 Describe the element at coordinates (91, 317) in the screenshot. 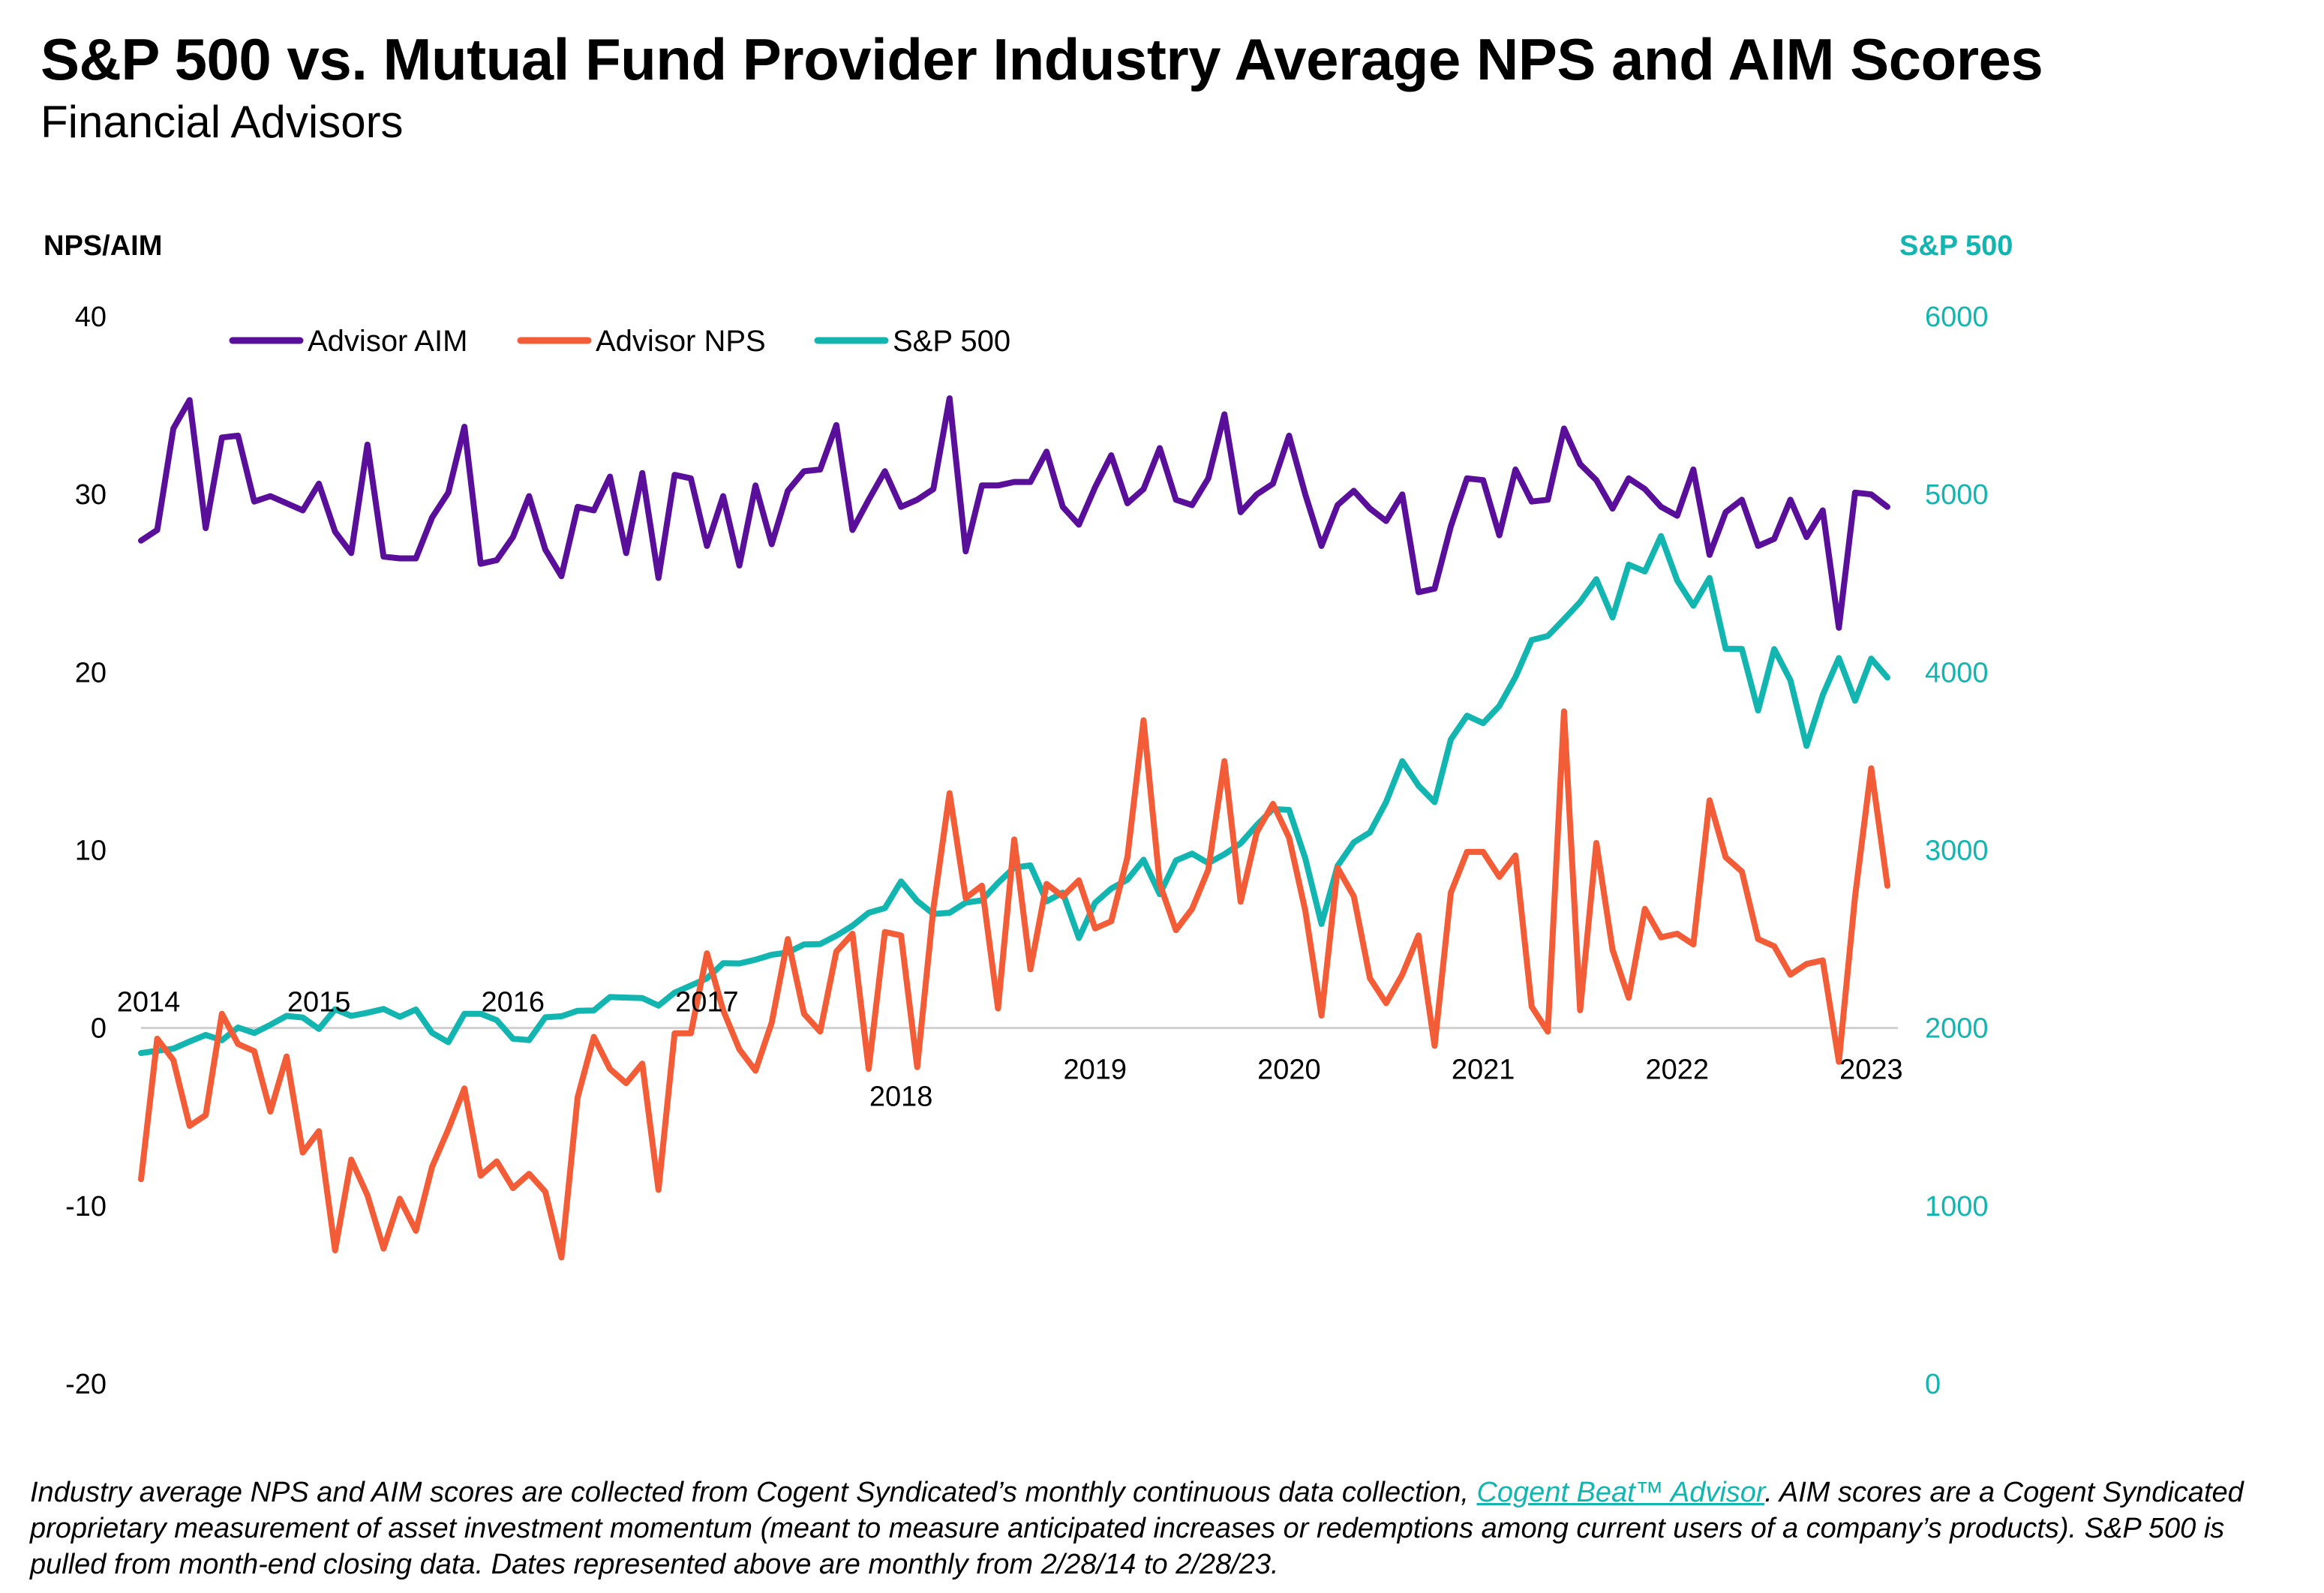

I see `left-tick-label: 40` at that location.